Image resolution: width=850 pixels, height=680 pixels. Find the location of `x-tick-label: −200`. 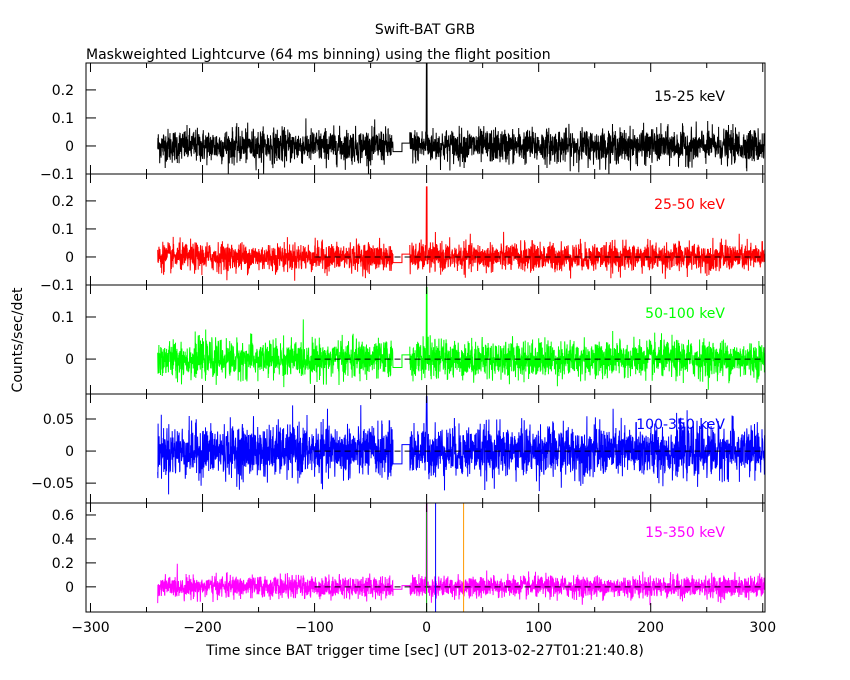

x-tick-label: −200 is located at coordinates (202, 628).